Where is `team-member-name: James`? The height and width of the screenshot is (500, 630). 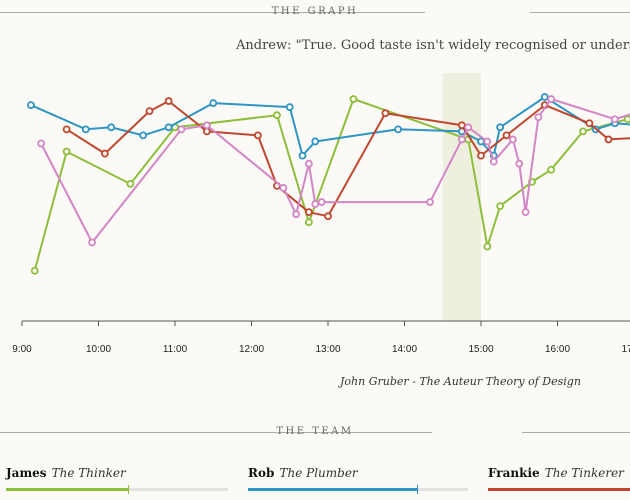 team-member-name: James is located at coordinates (26, 473).